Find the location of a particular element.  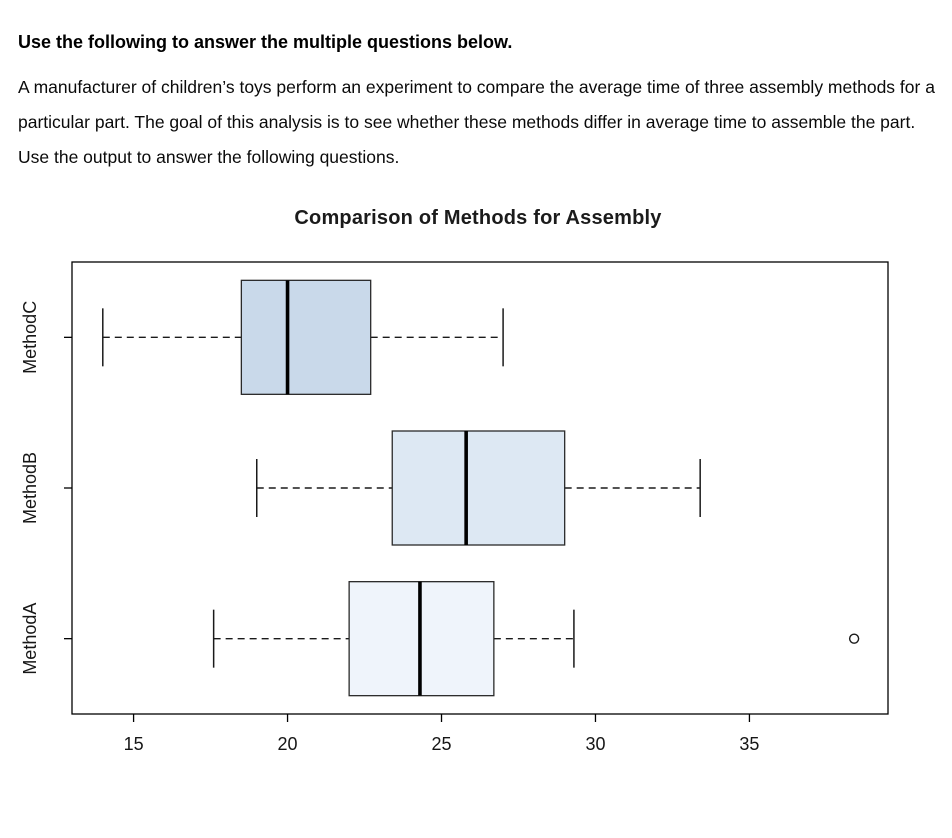

y-axis-group-label: MethodC is located at coordinates (30, 337).